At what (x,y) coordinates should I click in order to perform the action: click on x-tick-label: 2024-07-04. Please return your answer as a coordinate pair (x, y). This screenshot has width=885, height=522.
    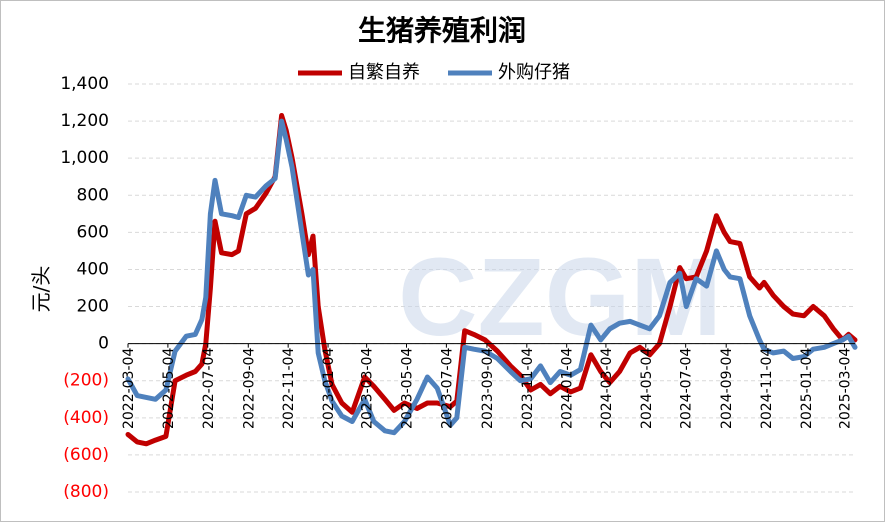
    Looking at the image, I should click on (687, 388).